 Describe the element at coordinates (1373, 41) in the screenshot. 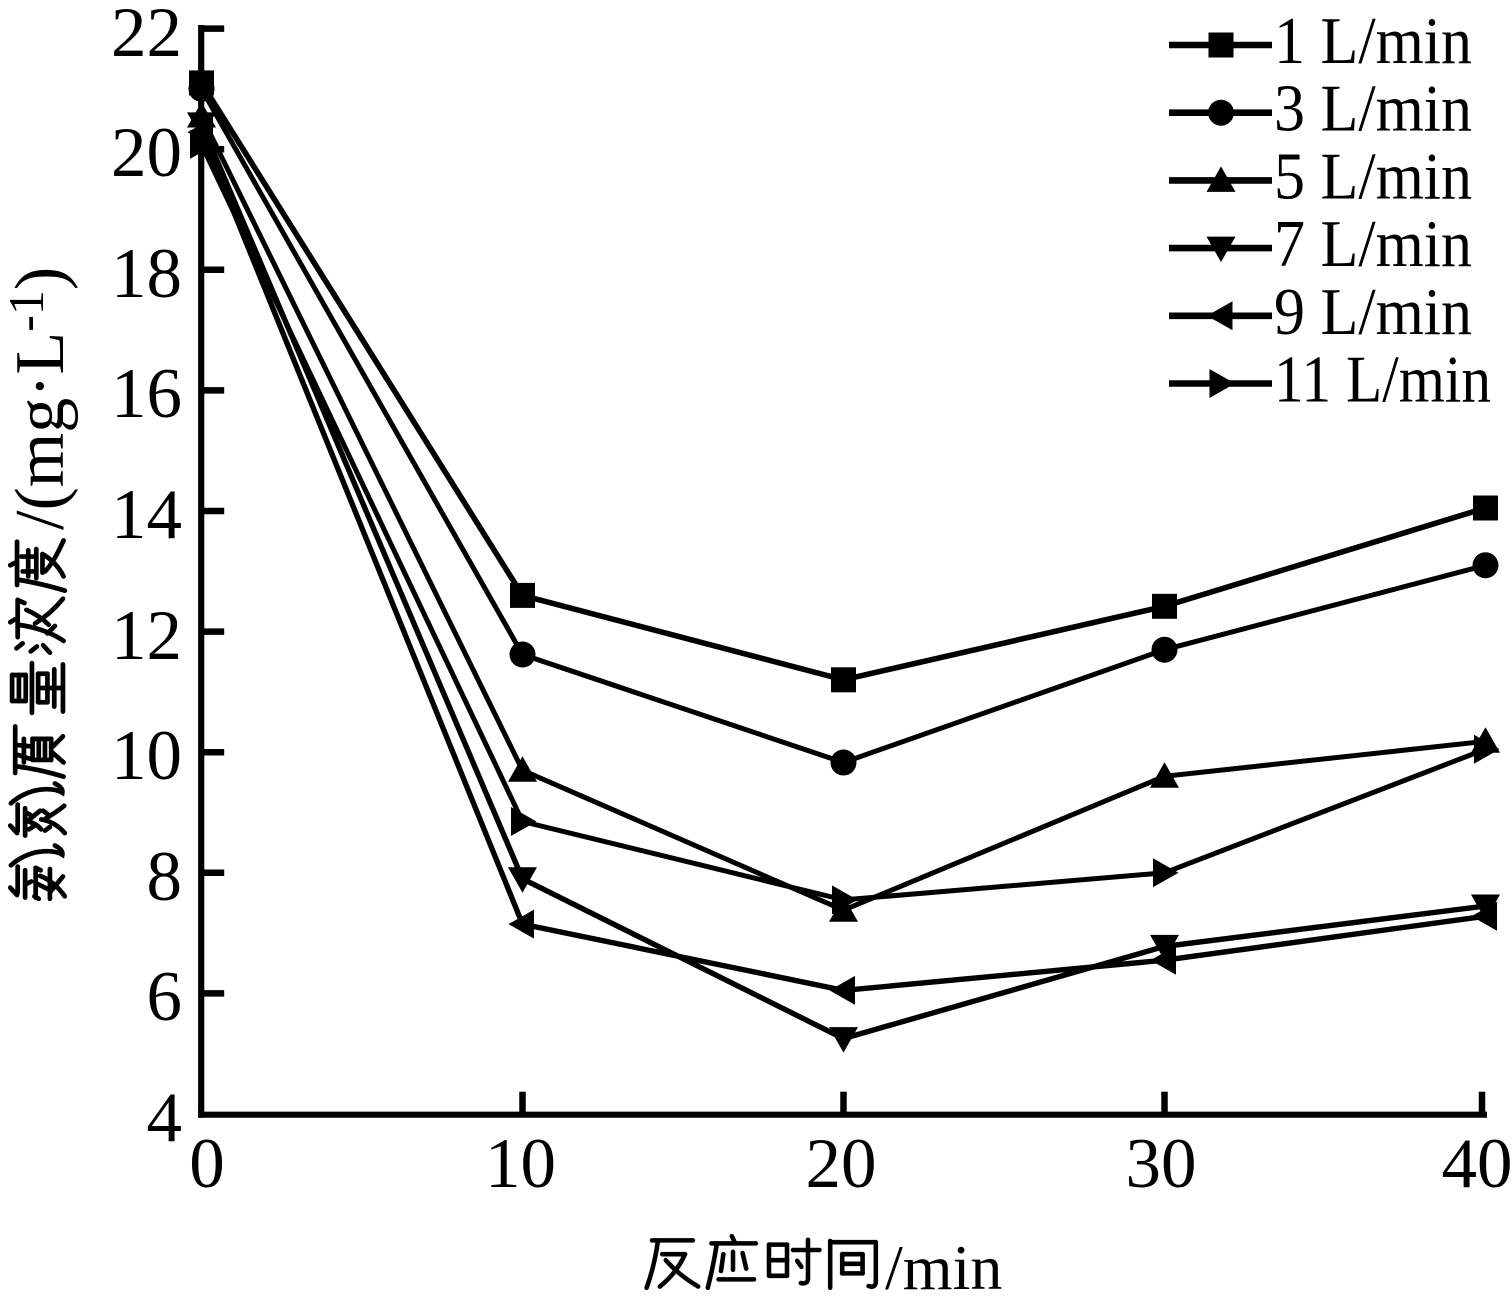

I see `svg-text: 1 L/min` at that location.